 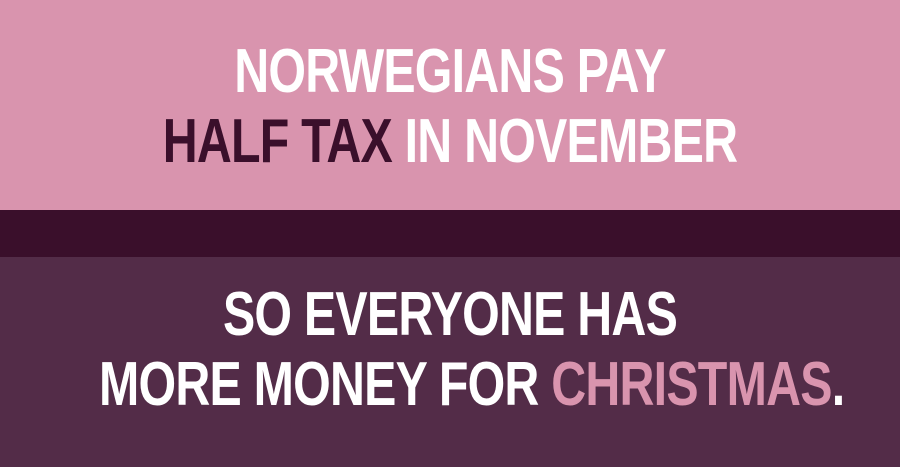 I want to click on top-headline-line-1: NORWEGIANS PAY, so click(x=450, y=71).